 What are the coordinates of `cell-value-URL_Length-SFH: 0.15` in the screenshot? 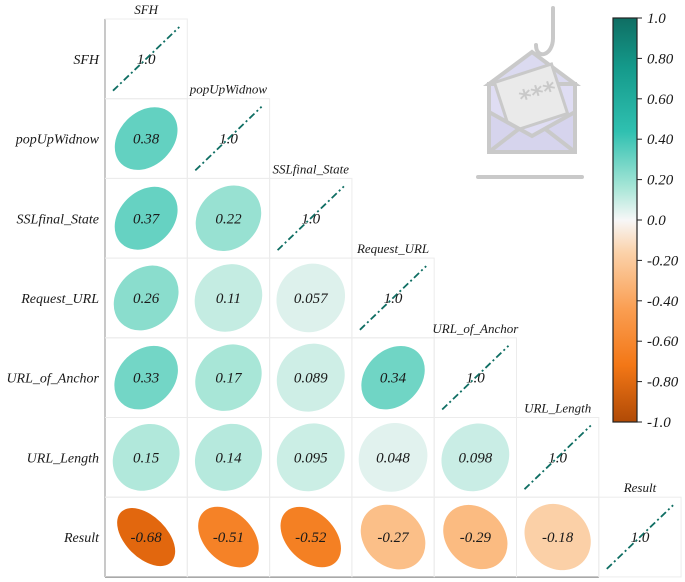 It's located at (146, 458).